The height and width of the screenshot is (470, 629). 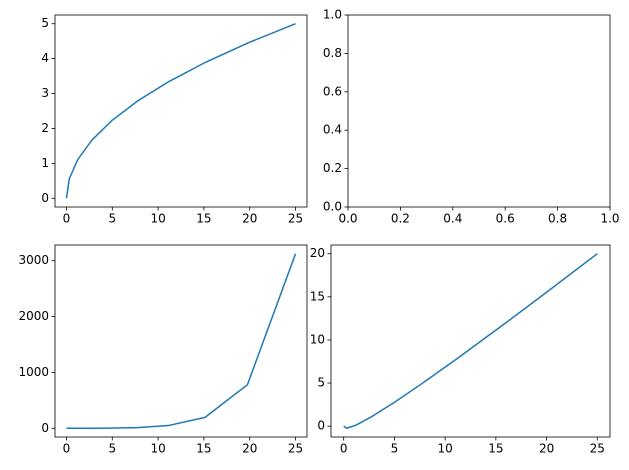 What do you see at coordinates (317, 253) in the screenshot?
I see `y-tick-label: 20` at bounding box center [317, 253].